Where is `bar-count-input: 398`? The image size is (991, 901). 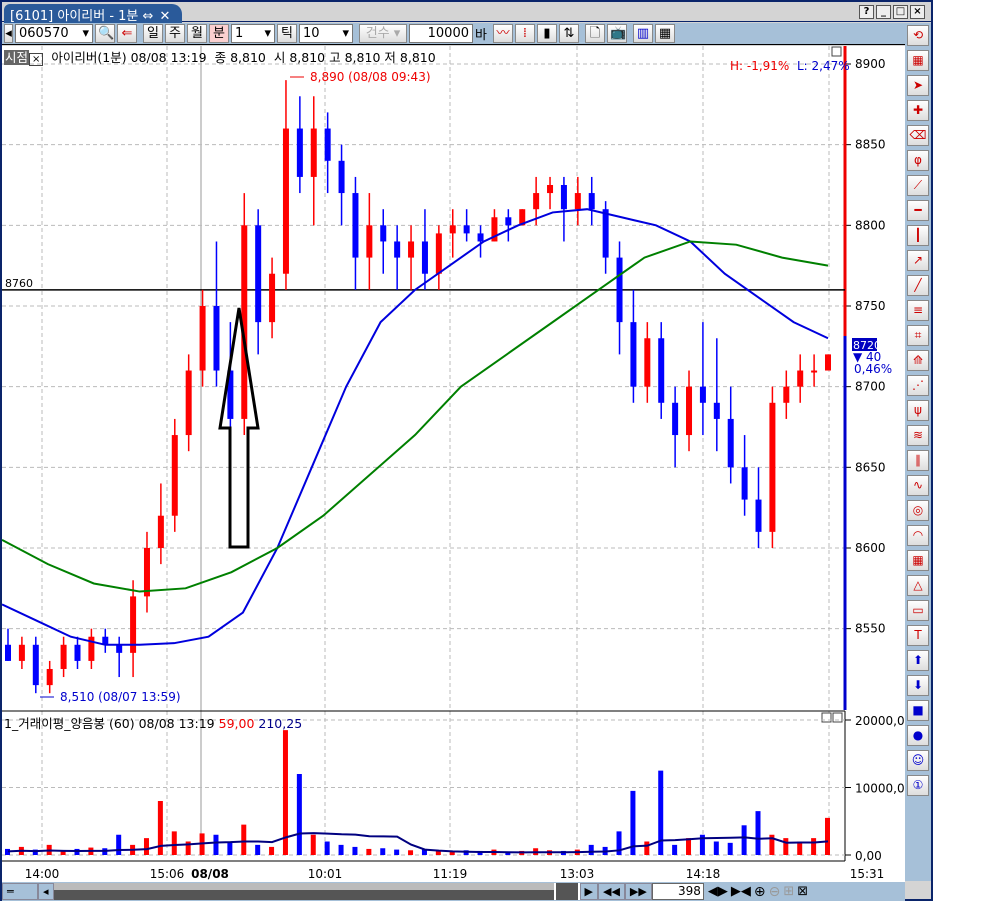
bar-count-input: 398 is located at coordinates (677, 891).